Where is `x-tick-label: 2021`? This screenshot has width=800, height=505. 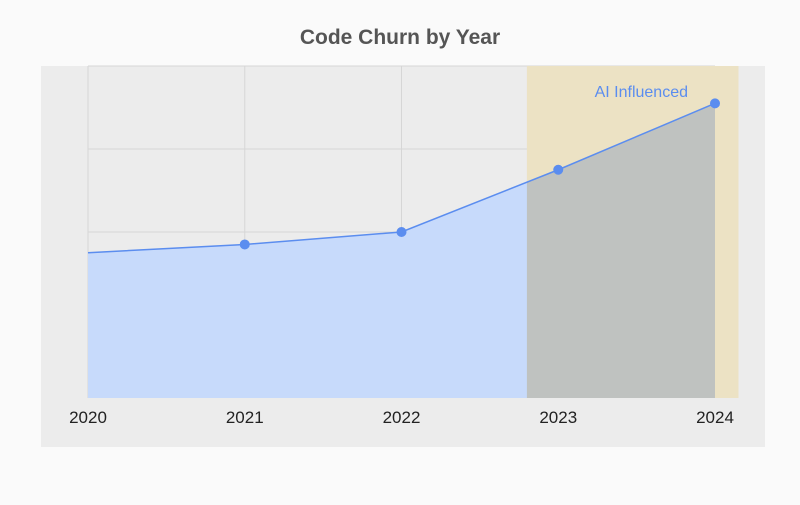
x-tick-label: 2021 is located at coordinates (245, 417).